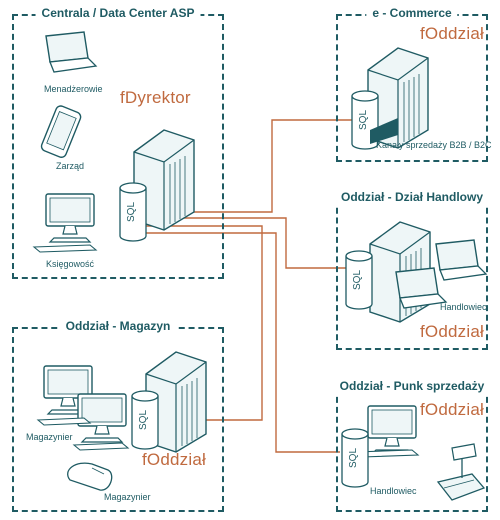  What do you see at coordinates (73, 89) in the screenshot?
I see `managers-label: Menadżerowie` at bounding box center [73, 89].